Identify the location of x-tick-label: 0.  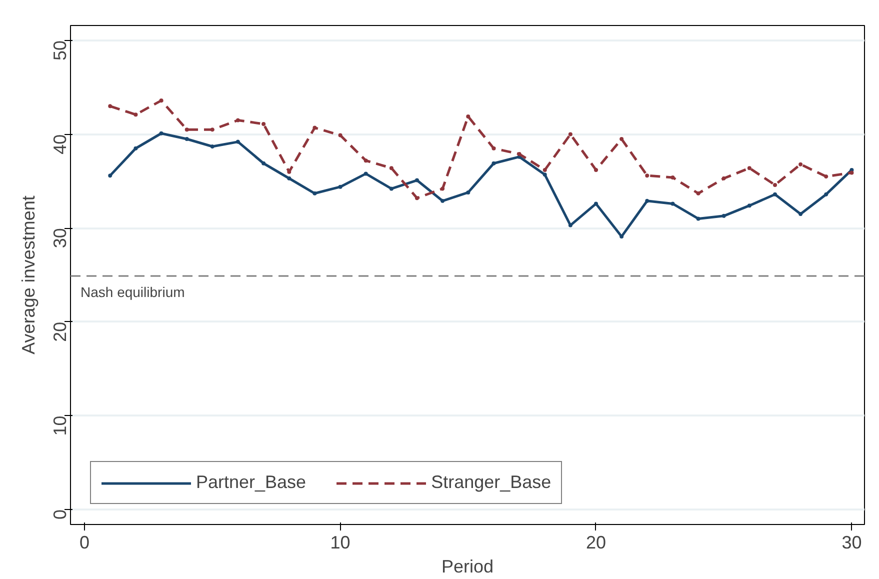
(85, 542).